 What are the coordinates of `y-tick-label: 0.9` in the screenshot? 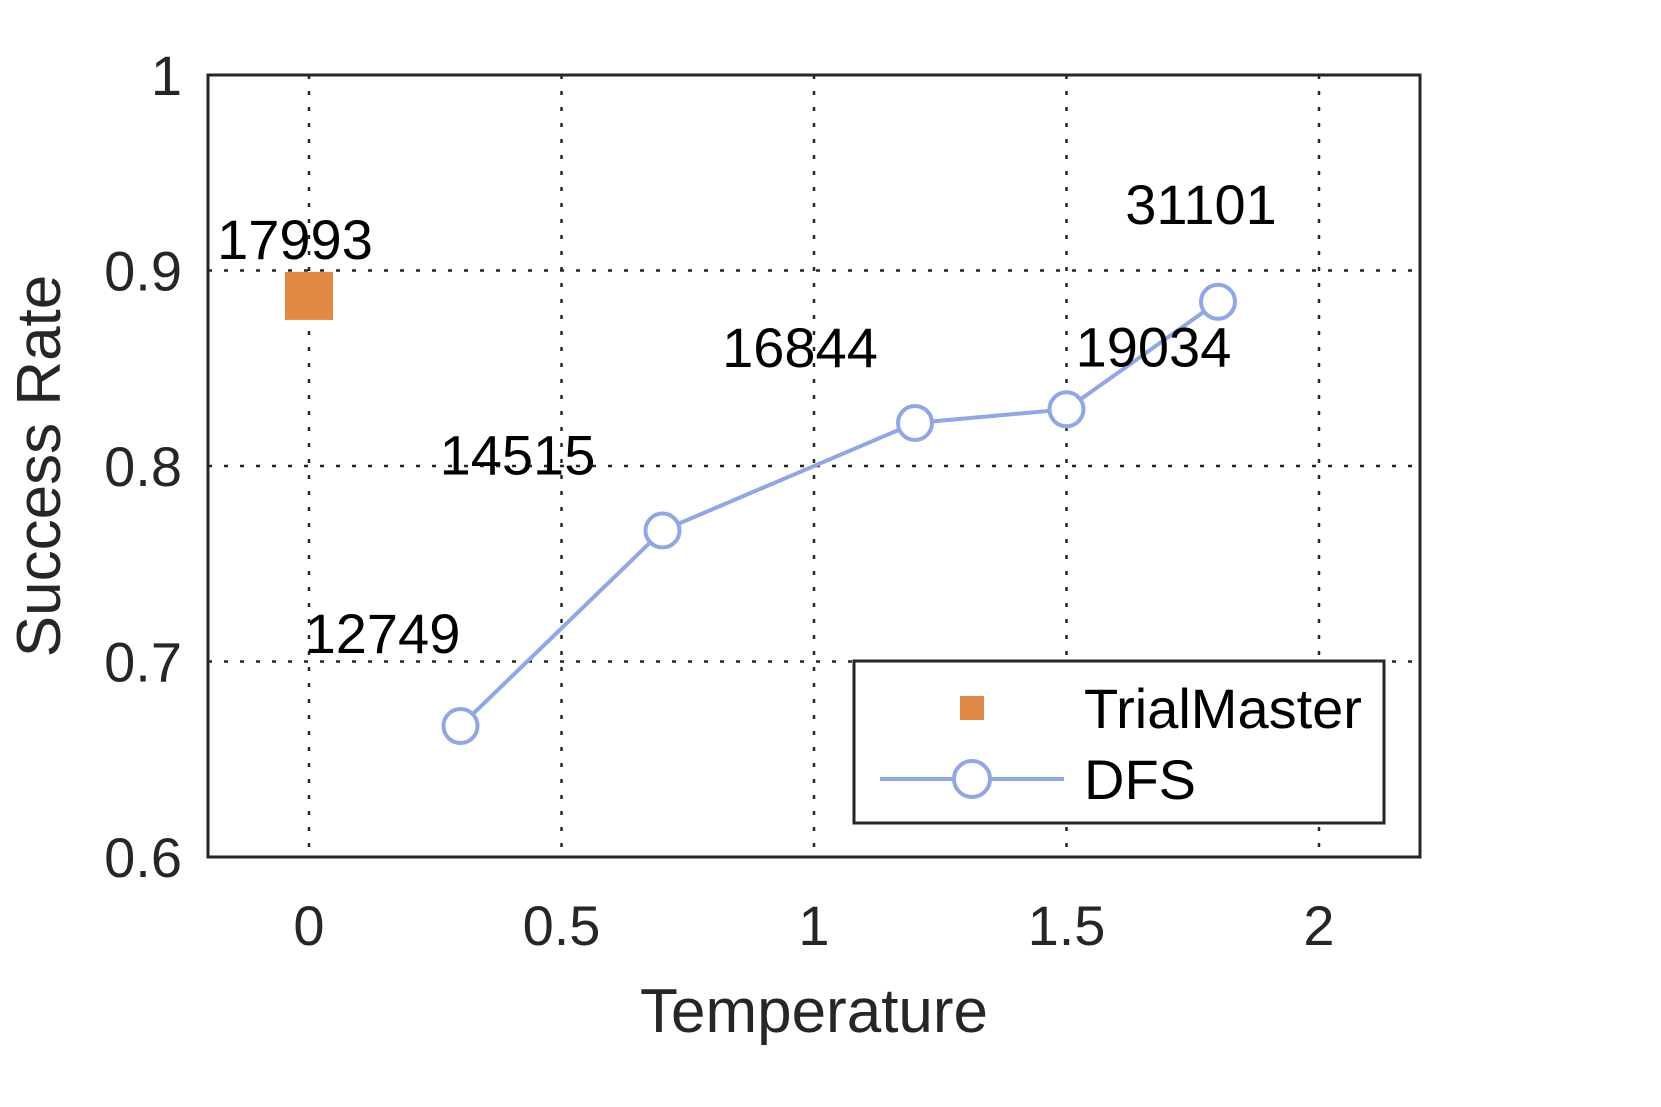 It's located at (143, 271).